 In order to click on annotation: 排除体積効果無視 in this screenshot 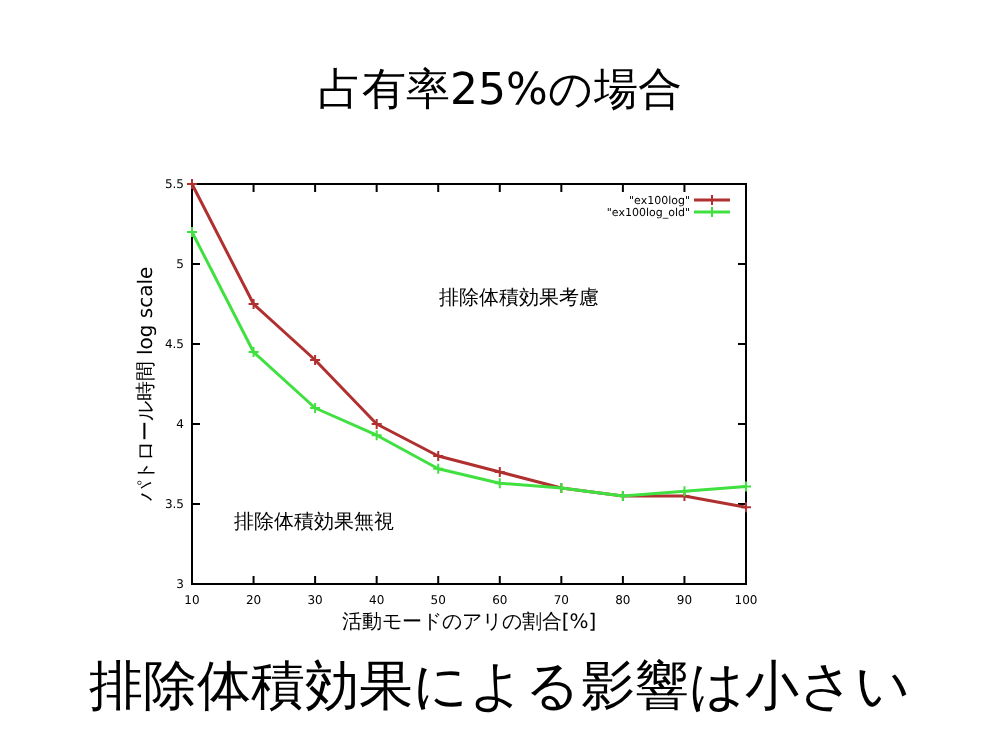, I will do `click(313, 522)`.